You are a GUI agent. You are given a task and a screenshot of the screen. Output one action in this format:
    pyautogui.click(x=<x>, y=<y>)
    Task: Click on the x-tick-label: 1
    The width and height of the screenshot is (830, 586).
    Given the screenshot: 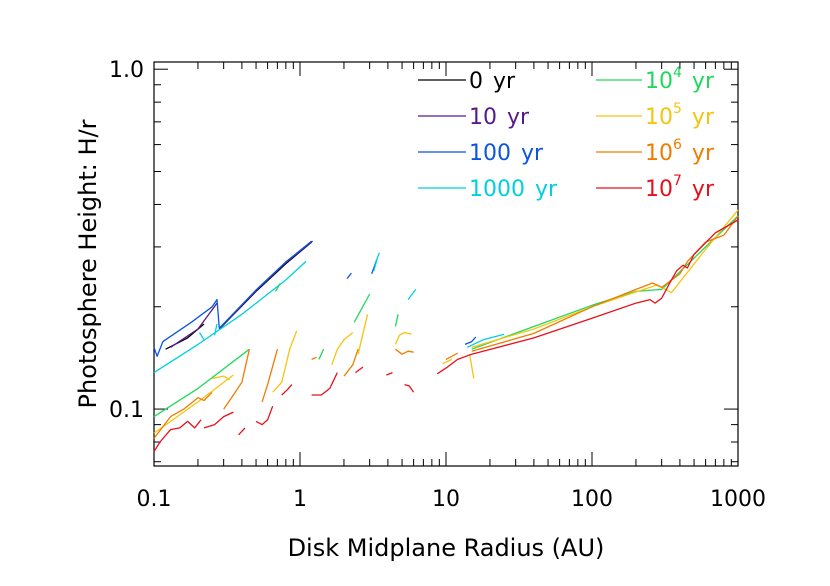 What is the action you would take?
    pyautogui.click(x=300, y=499)
    